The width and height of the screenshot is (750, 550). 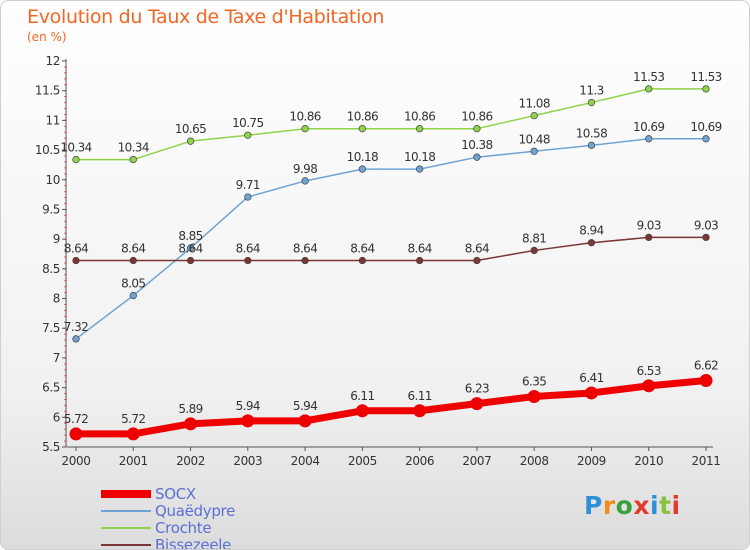 What do you see at coordinates (76, 327) in the screenshot?
I see `data-label-quaedypre: 7.32` at bounding box center [76, 327].